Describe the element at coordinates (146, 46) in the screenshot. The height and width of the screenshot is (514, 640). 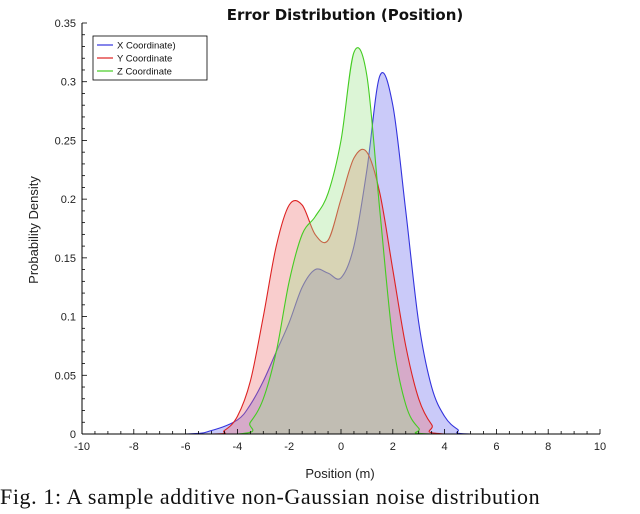
I see `legend-label-x-coordinate: X Coordinate)` at that location.